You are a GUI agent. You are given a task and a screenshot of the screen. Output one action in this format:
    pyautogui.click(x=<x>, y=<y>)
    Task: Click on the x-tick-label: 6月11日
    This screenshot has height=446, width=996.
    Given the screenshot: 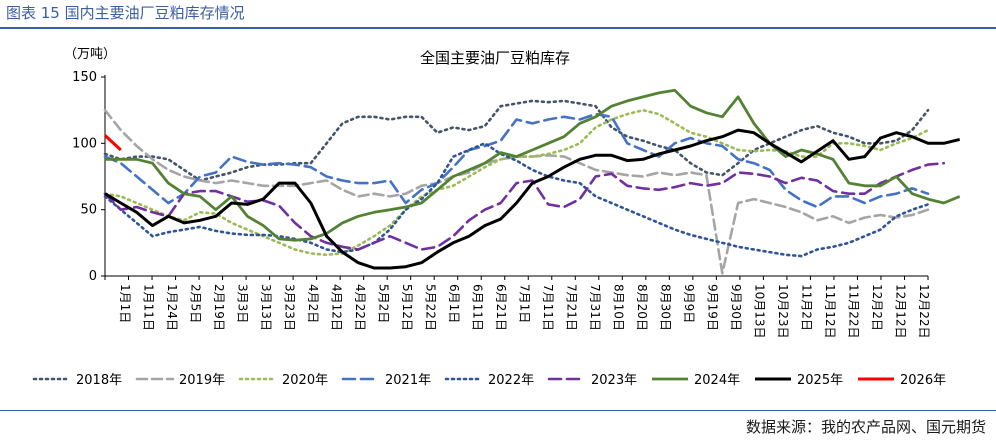 What is the action you would take?
    pyautogui.click(x=477, y=307)
    